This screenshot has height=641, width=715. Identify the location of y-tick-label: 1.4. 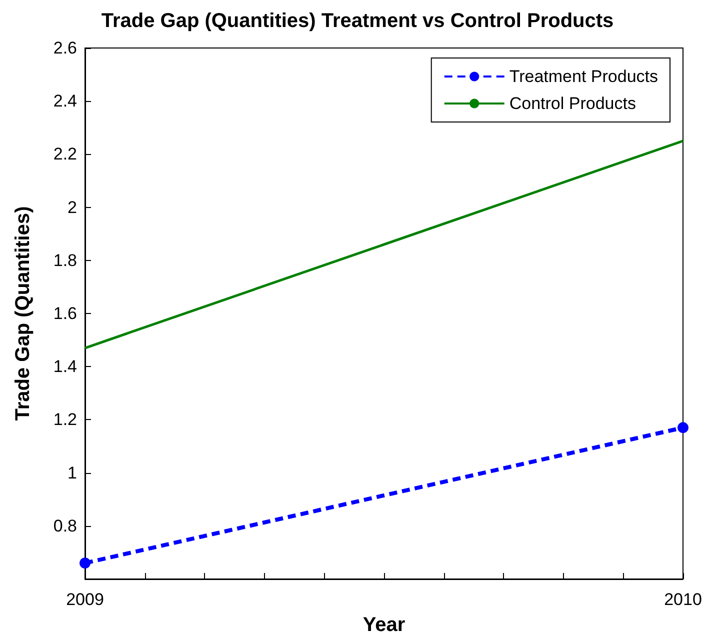
(65, 366).